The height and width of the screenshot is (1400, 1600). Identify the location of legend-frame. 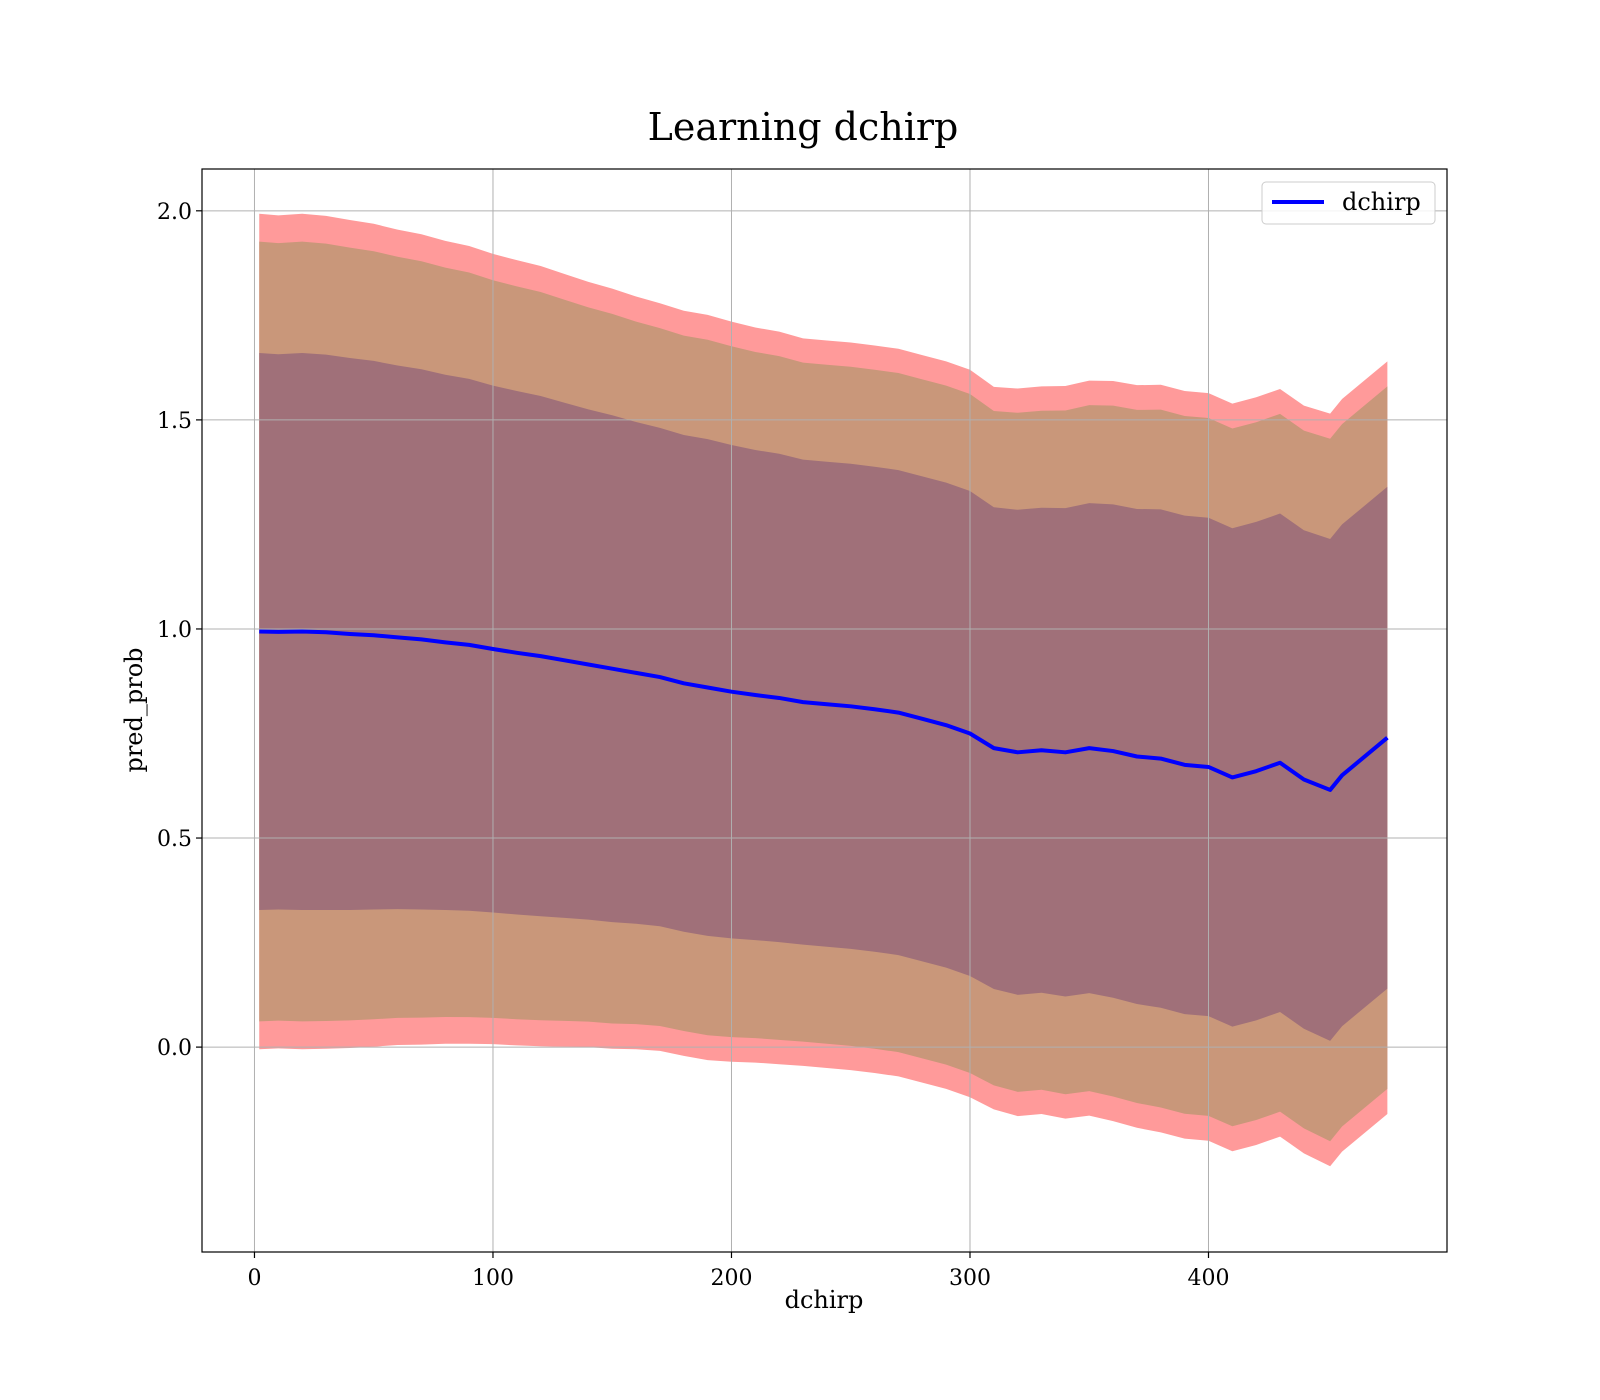
(1348, 203).